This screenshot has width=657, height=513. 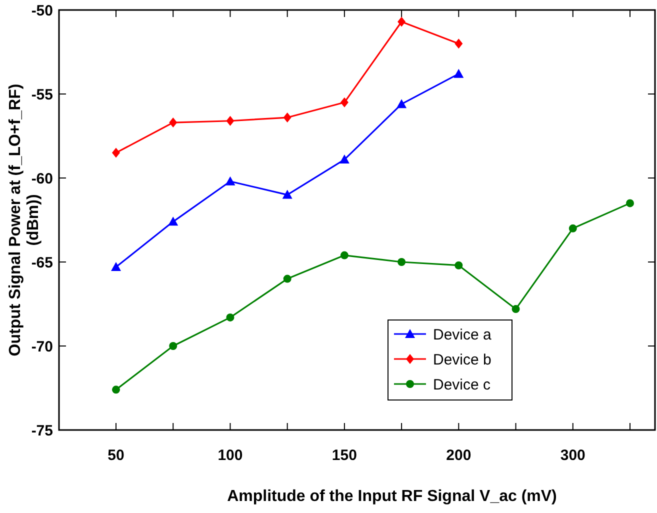 I want to click on x-tick-label: 300, so click(x=573, y=455).